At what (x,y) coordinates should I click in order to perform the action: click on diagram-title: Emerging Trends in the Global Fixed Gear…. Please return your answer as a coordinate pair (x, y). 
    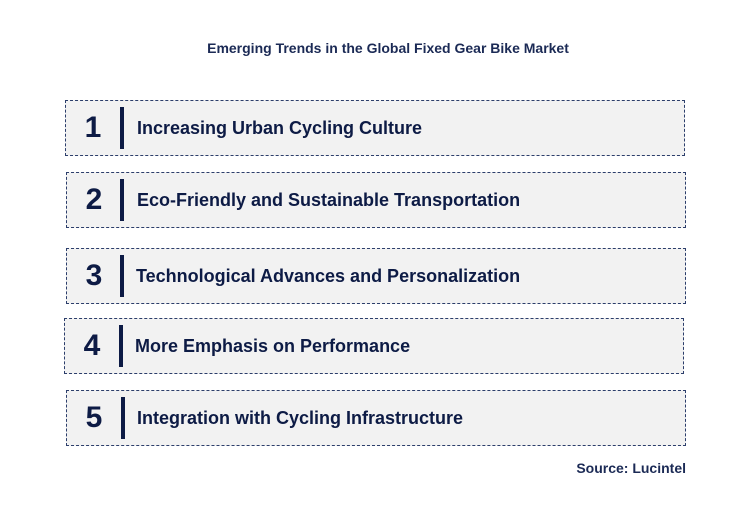
    Looking at the image, I should click on (388, 48).